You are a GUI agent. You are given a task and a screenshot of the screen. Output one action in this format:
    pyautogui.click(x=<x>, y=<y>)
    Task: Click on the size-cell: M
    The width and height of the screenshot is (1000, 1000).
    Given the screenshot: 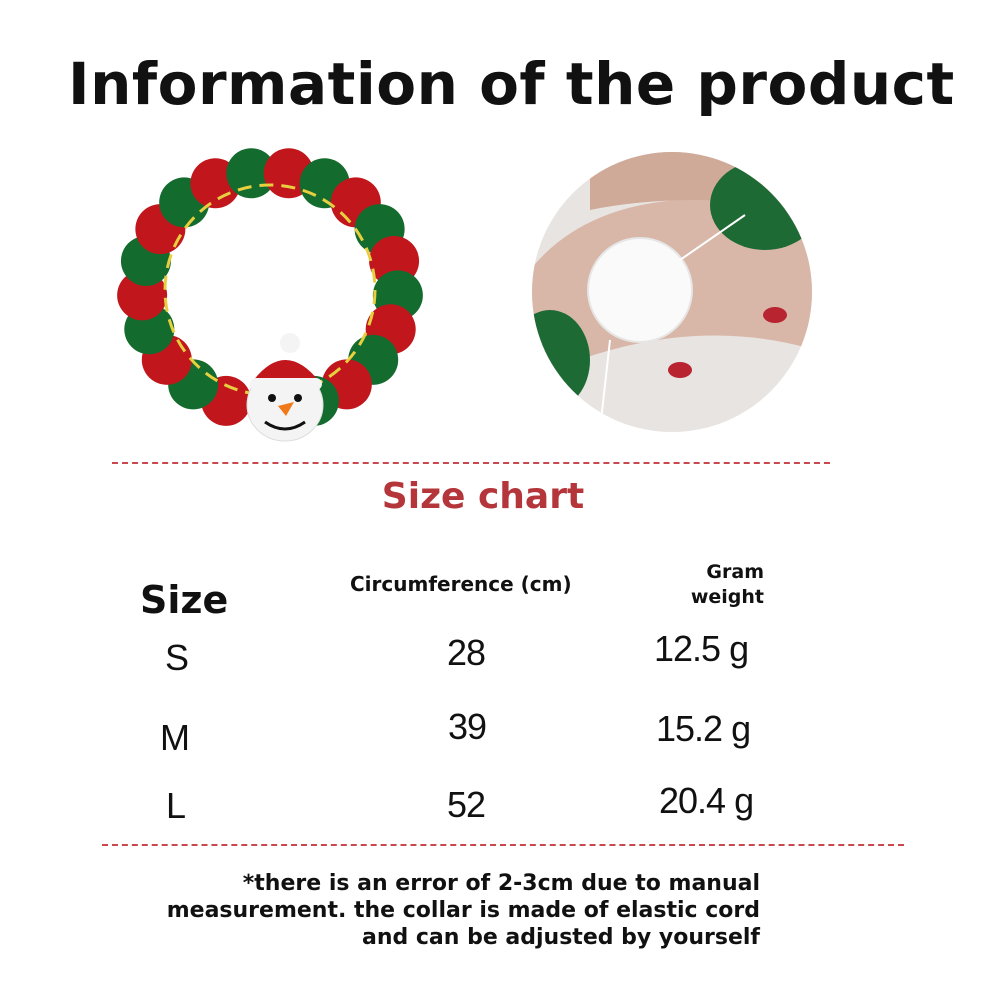 What is the action you would take?
    pyautogui.click(x=175, y=737)
    